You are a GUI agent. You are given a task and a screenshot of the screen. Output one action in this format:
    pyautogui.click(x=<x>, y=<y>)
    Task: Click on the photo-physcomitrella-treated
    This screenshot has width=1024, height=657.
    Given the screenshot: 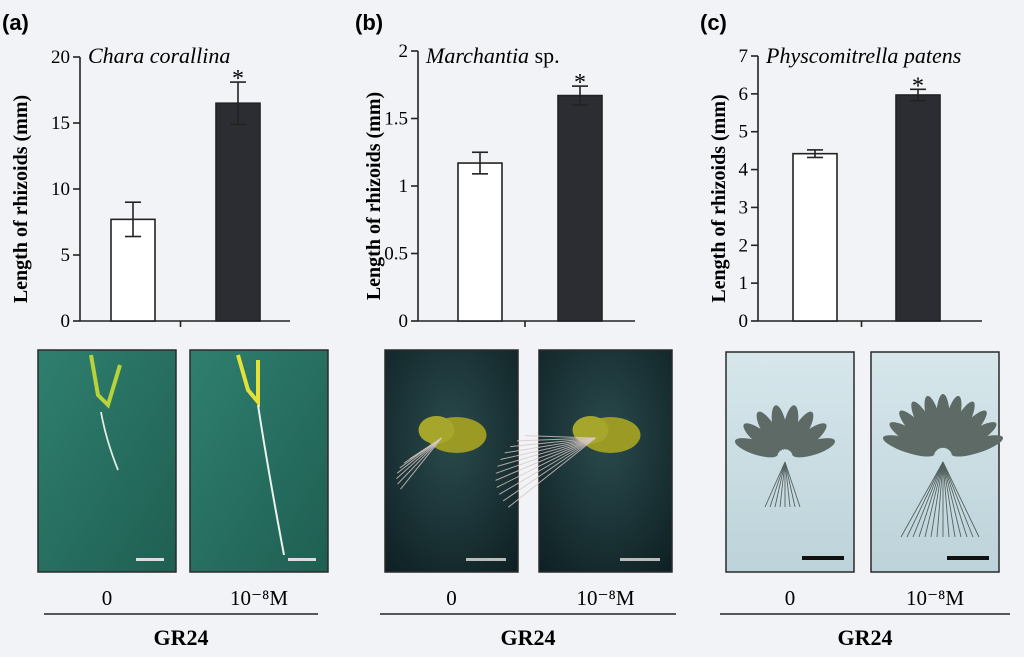 What is the action you would take?
    pyautogui.click(x=937, y=462)
    